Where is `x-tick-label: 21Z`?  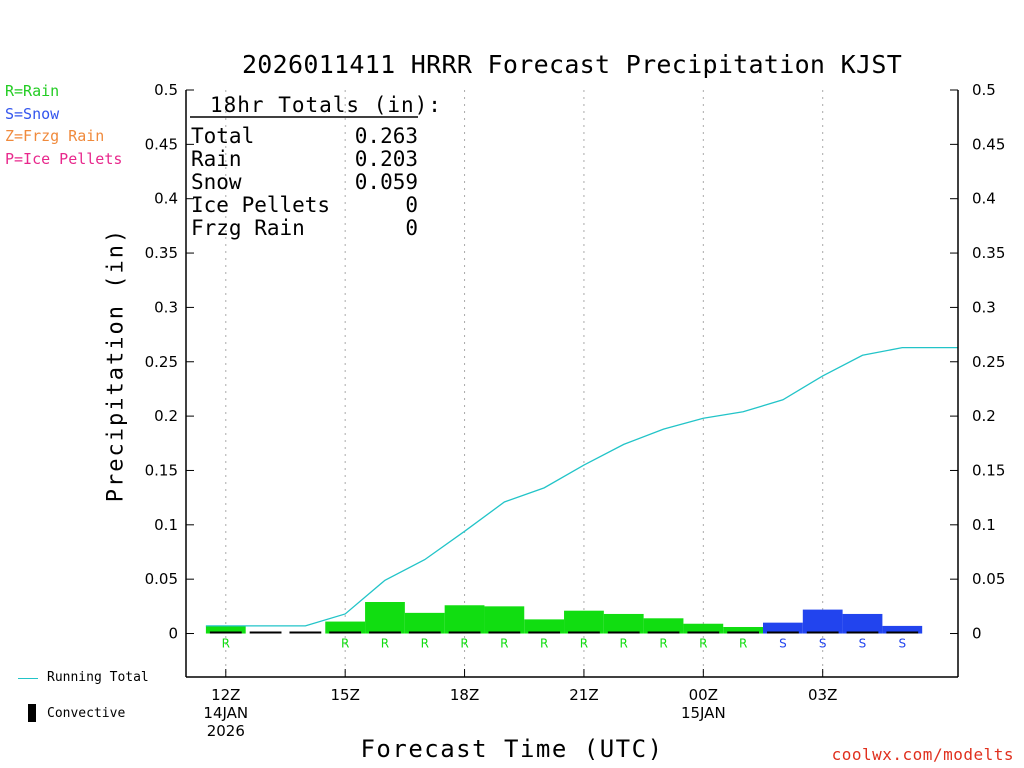 x-tick-label: 21Z is located at coordinates (583, 695).